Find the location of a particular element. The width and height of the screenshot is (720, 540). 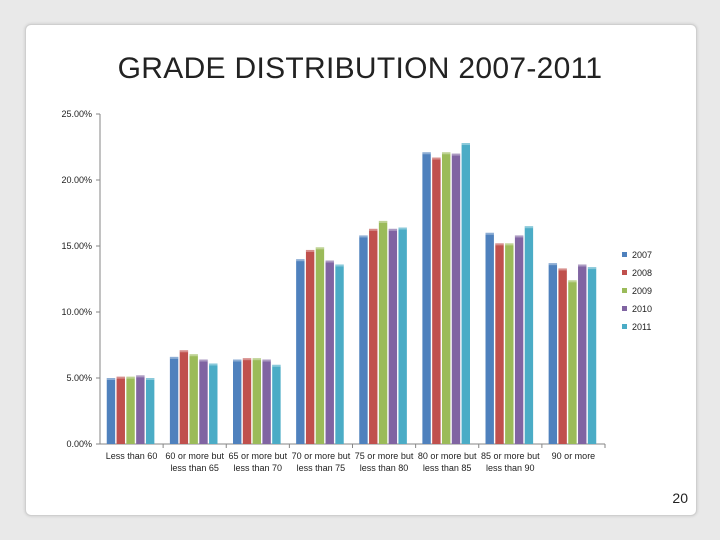

page-number: 20 is located at coordinates (680, 498).